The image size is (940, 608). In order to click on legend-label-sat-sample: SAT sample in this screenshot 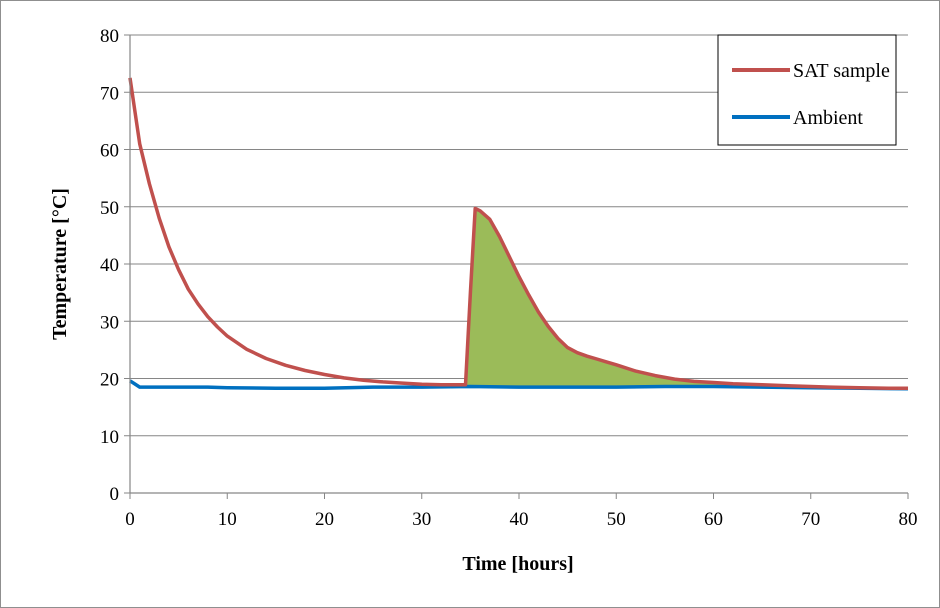, I will do `click(841, 71)`.